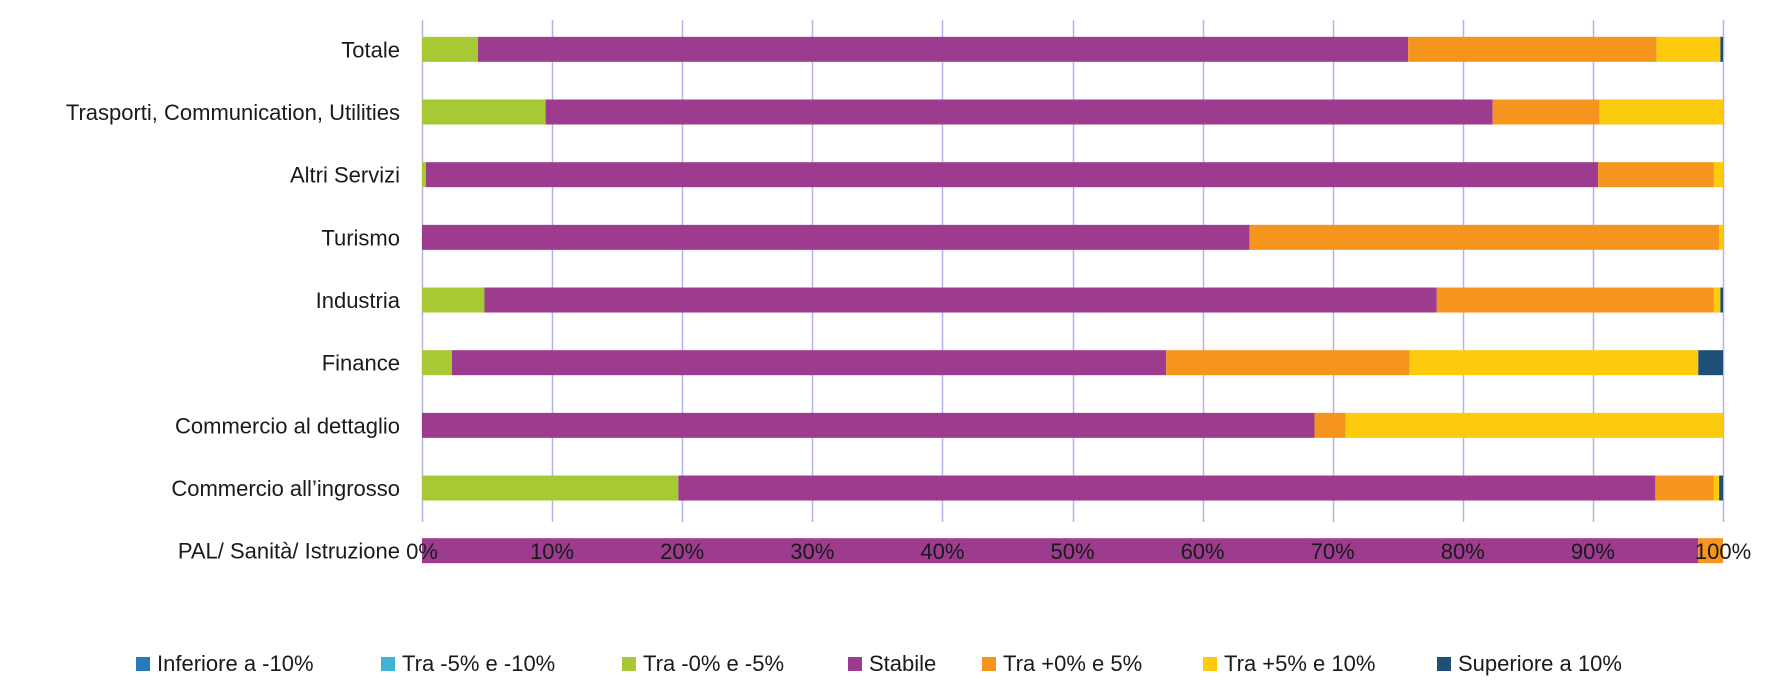 The height and width of the screenshot is (697, 1773). I want to click on x-tick-label: 90%, so click(1593, 551).